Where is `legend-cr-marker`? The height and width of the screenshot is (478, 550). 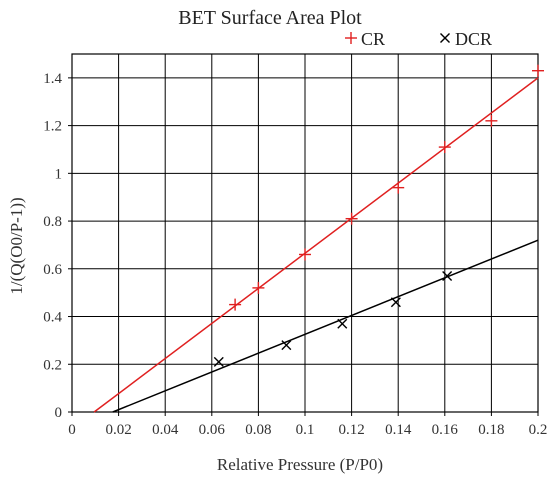
legend-cr-marker is located at coordinates (351, 38).